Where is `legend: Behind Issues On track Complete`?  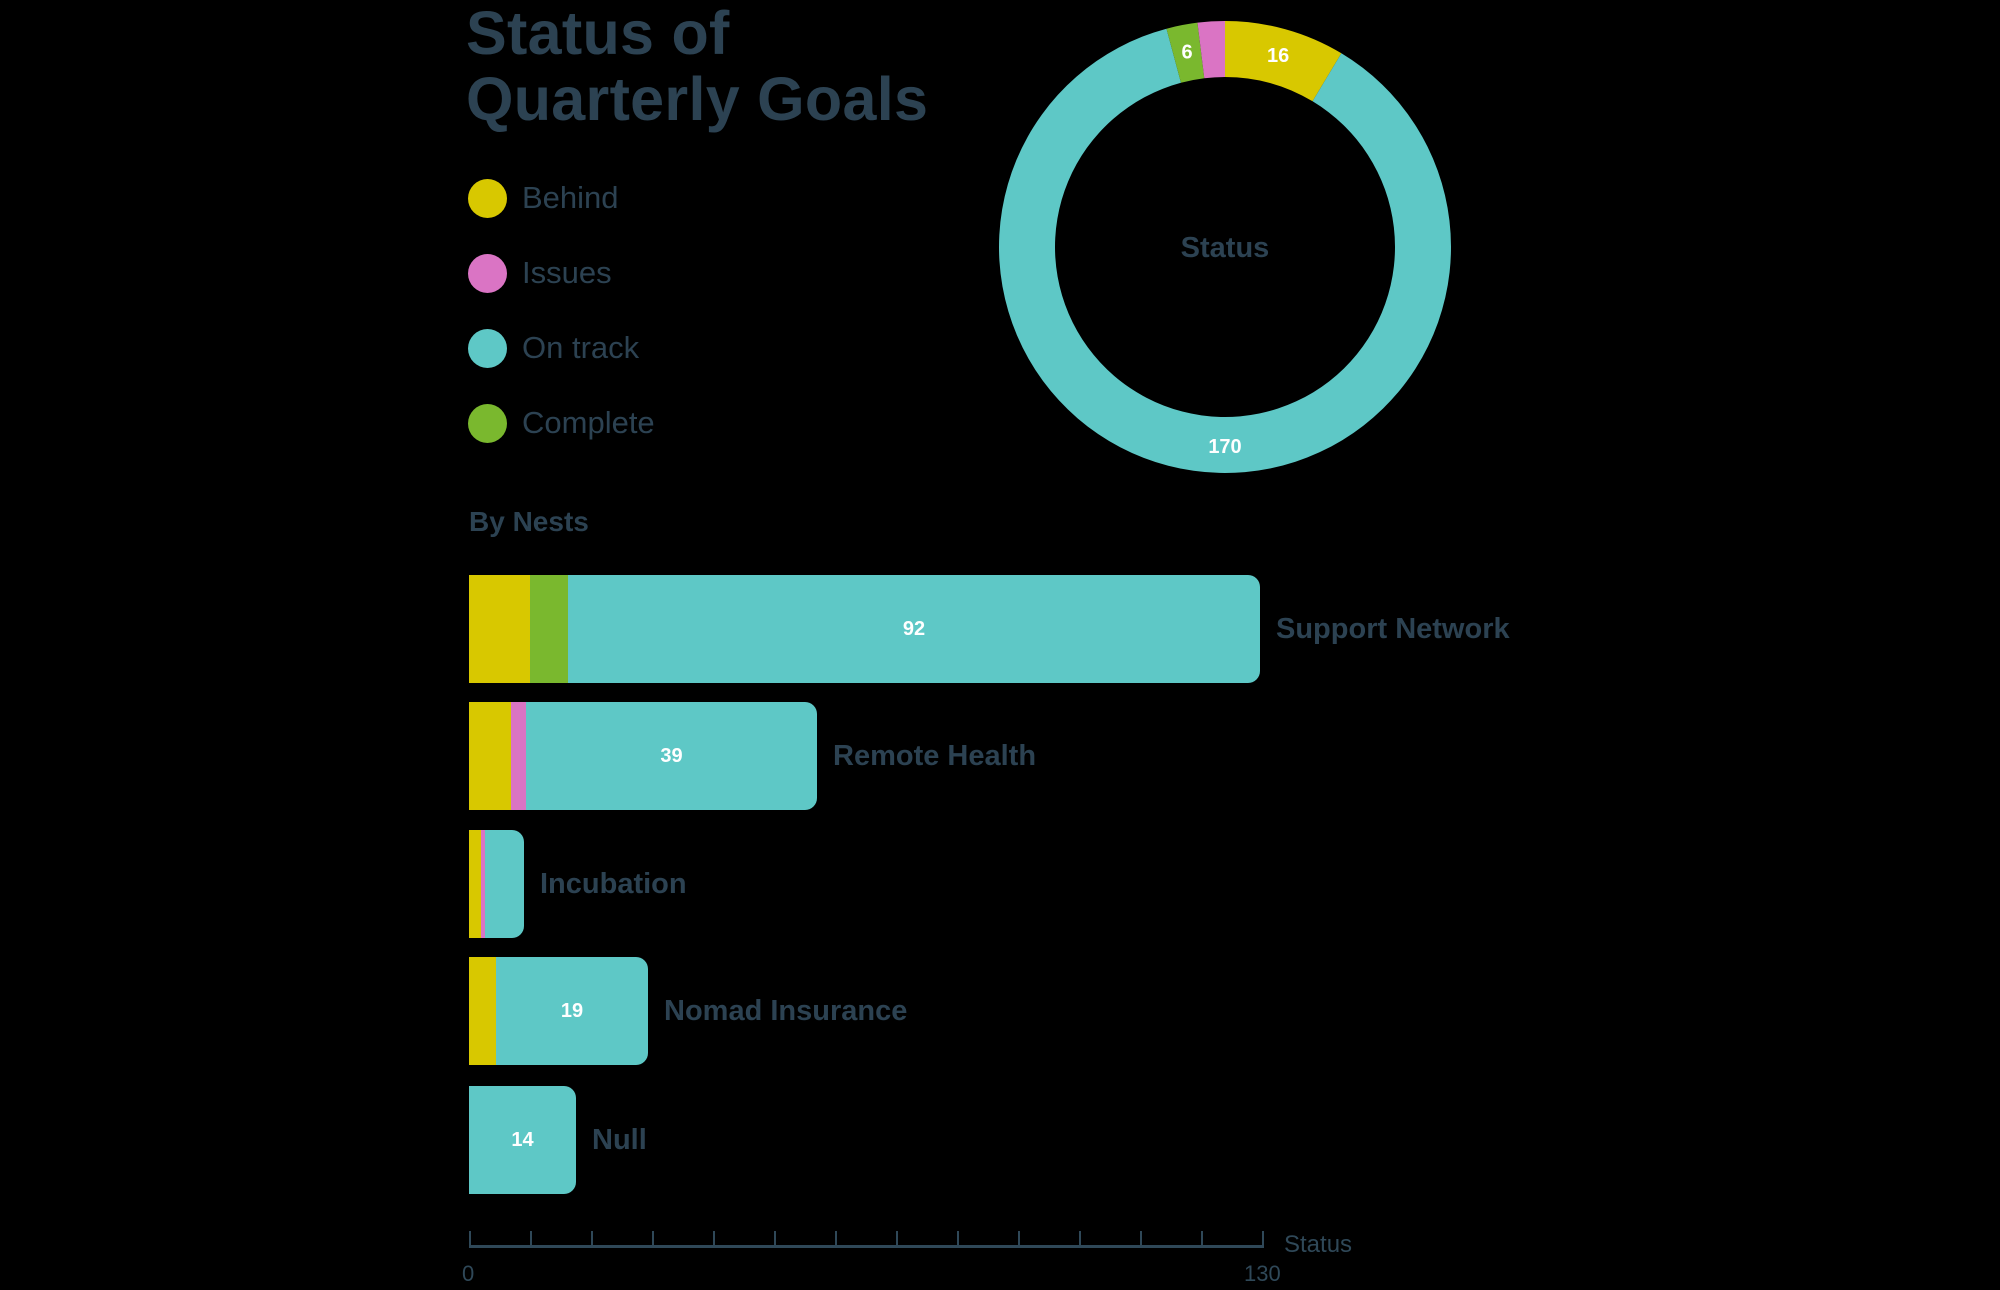 legend: Behind Issues On track Complete is located at coordinates (561, 328).